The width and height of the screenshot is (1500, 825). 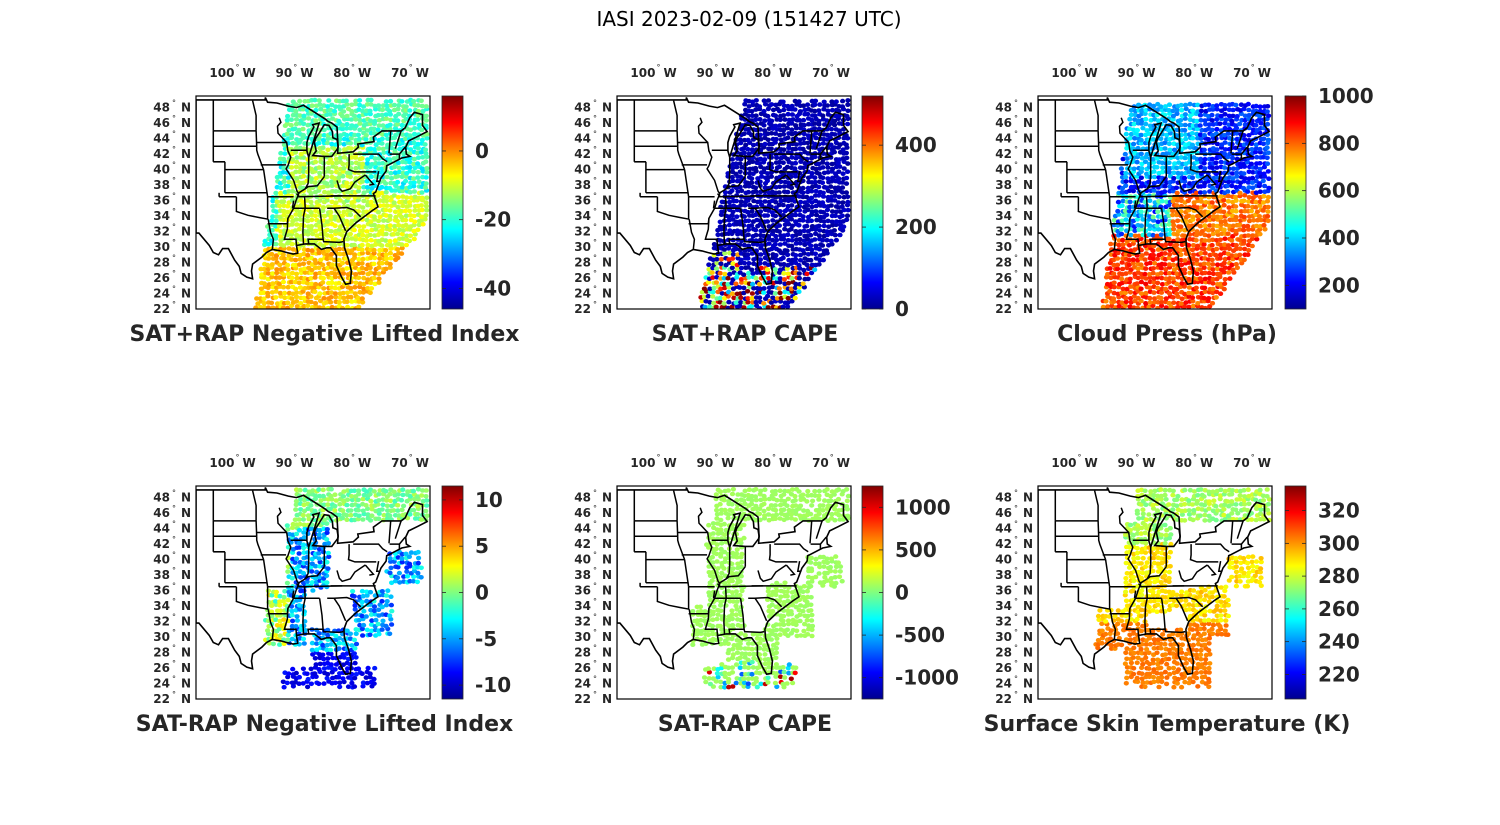 What do you see at coordinates (582, 108) in the screenshot?
I see `lat-tick-label: 48` at bounding box center [582, 108].